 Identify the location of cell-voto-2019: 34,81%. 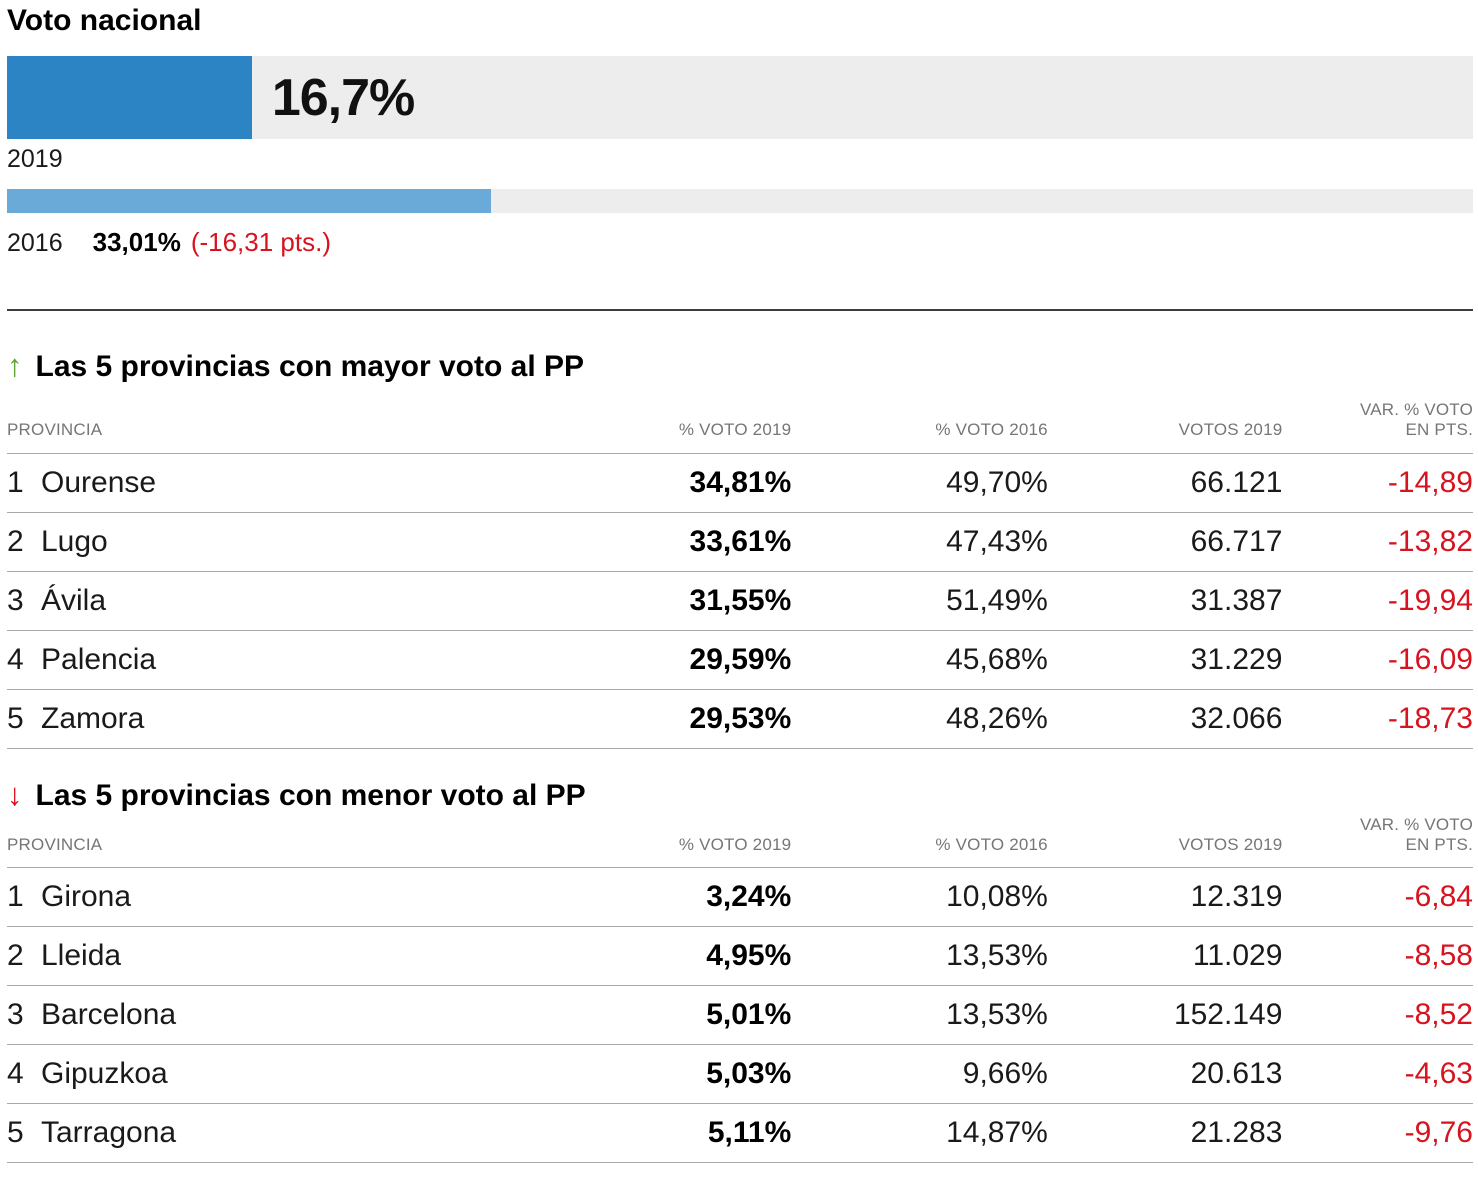
(663, 483).